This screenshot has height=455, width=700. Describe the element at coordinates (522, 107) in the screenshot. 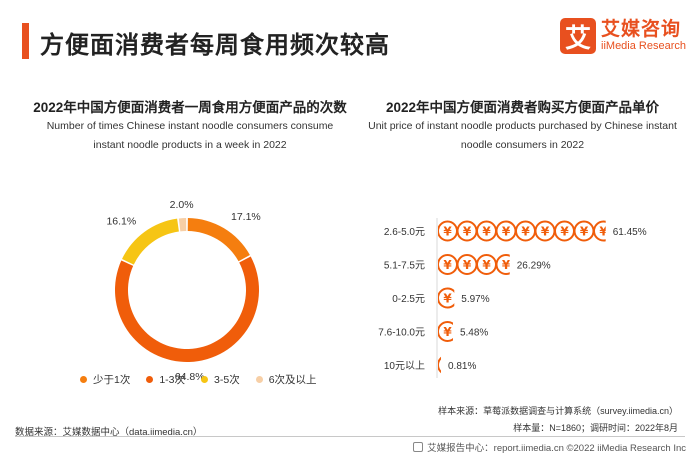

I see `right-chart-title: 2022年中国方便面消费者购买方便面产品单价` at that location.